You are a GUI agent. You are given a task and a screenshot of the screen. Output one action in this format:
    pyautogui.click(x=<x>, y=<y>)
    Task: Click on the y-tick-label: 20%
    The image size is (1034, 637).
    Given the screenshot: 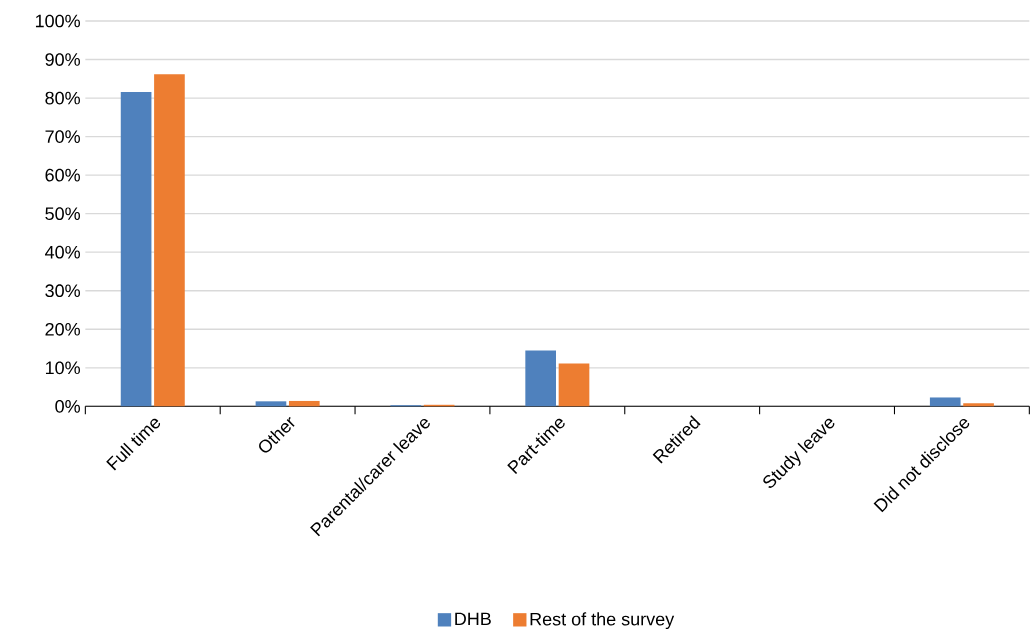 What is the action you would take?
    pyautogui.click(x=62, y=329)
    